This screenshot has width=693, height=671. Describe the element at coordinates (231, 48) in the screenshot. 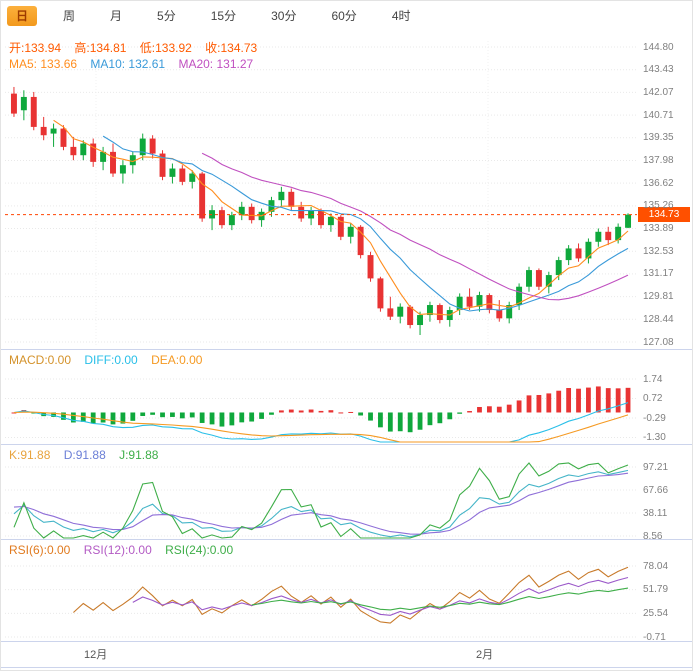

I see `close-value: 收:134.73` at that location.